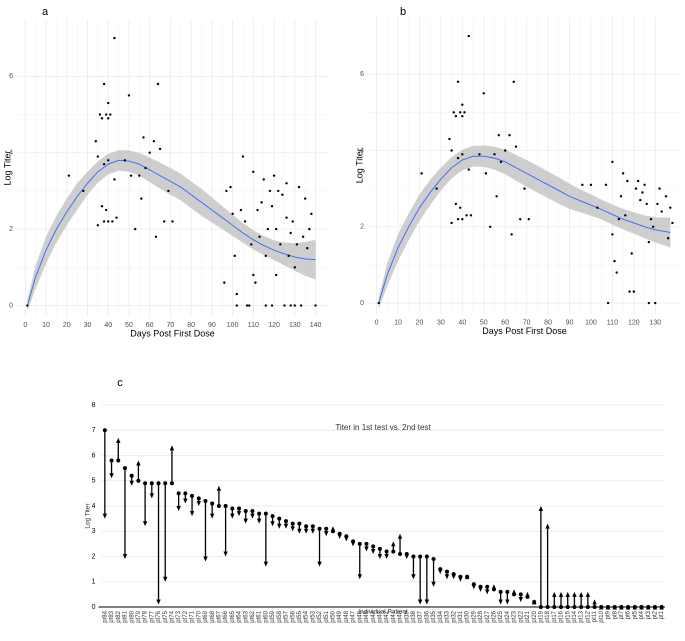  What do you see at coordinates (387, 616) in the screenshot?
I see `x-tick-label: pt42` at bounding box center [387, 616].